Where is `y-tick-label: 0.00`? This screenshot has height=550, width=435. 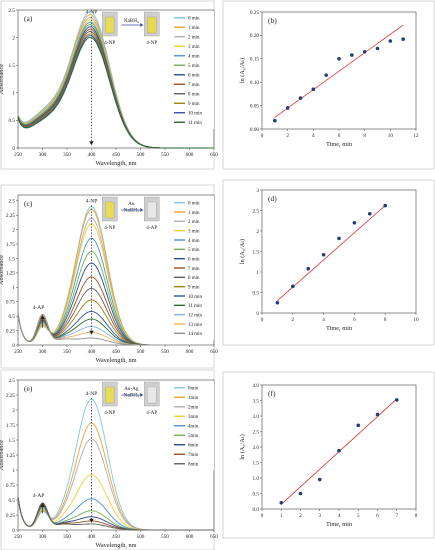 y-tick-label: 0.00 is located at coordinates (254, 130).